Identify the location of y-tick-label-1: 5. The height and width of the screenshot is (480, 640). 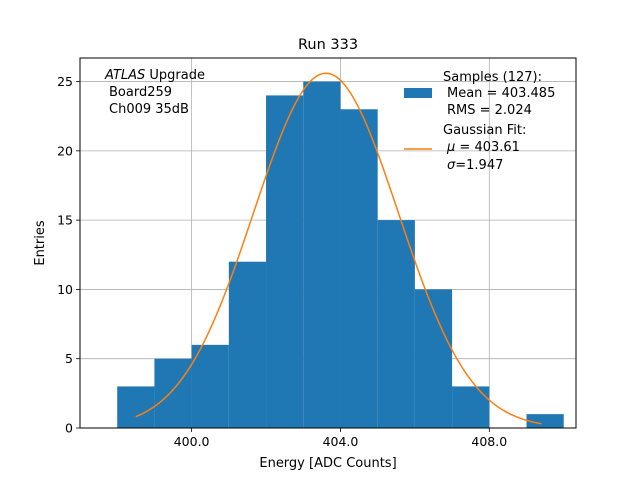
(69, 358).